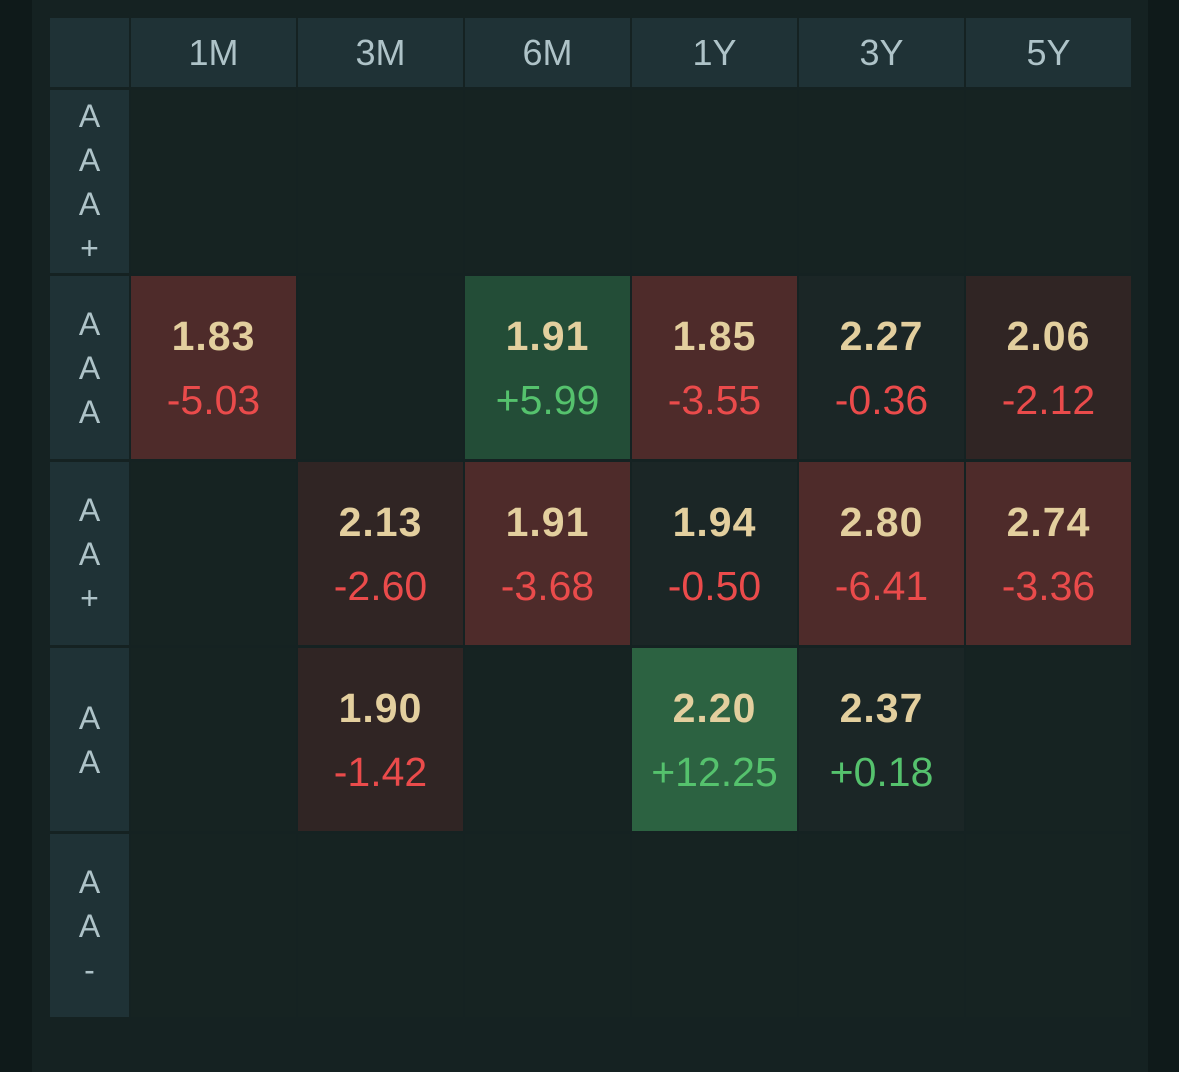 The width and height of the screenshot is (1179, 1072). I want to click on row-header-char: -, so click(89, 969).